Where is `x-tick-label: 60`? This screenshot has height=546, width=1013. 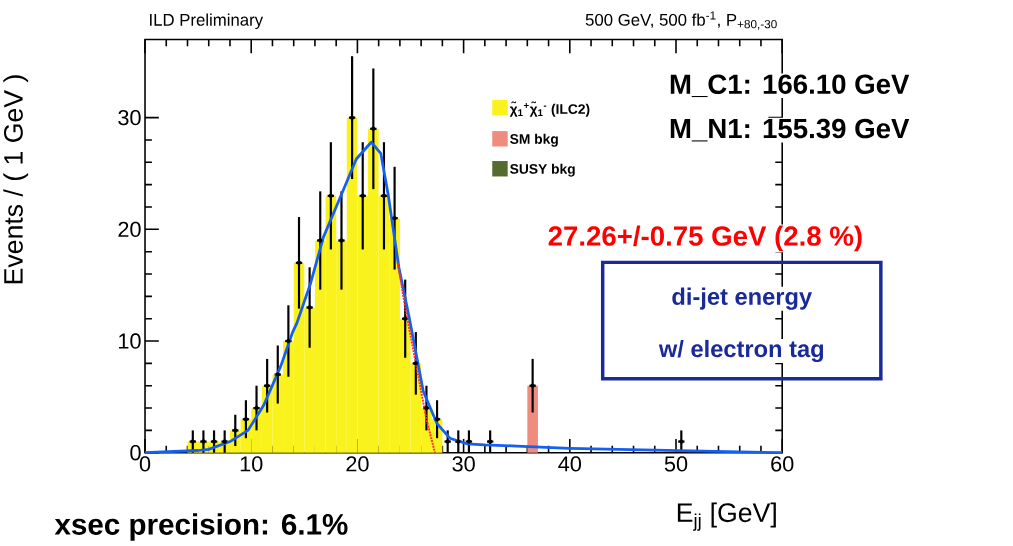 x-tick-label: 60 is located at coordinates (782, 463).